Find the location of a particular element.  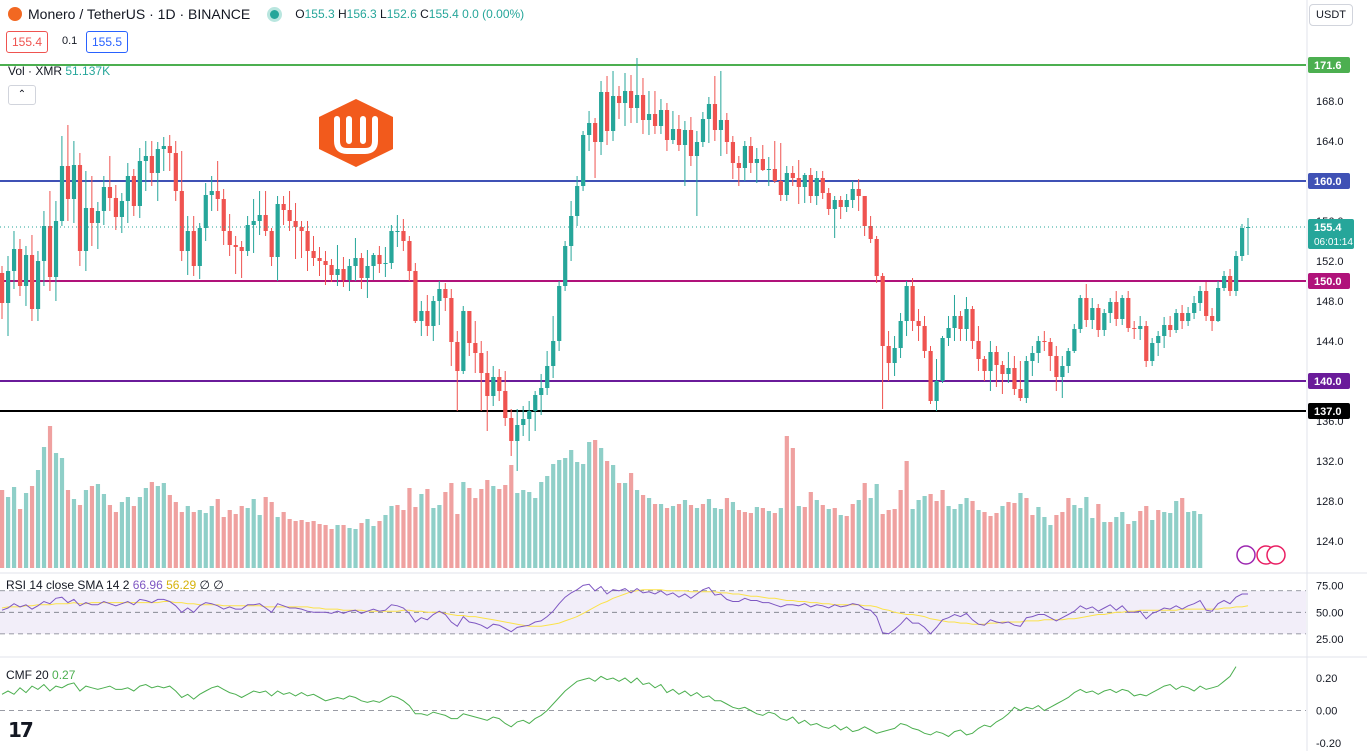

sell-price-button: 155.4 is located at coordinates (27, 42).